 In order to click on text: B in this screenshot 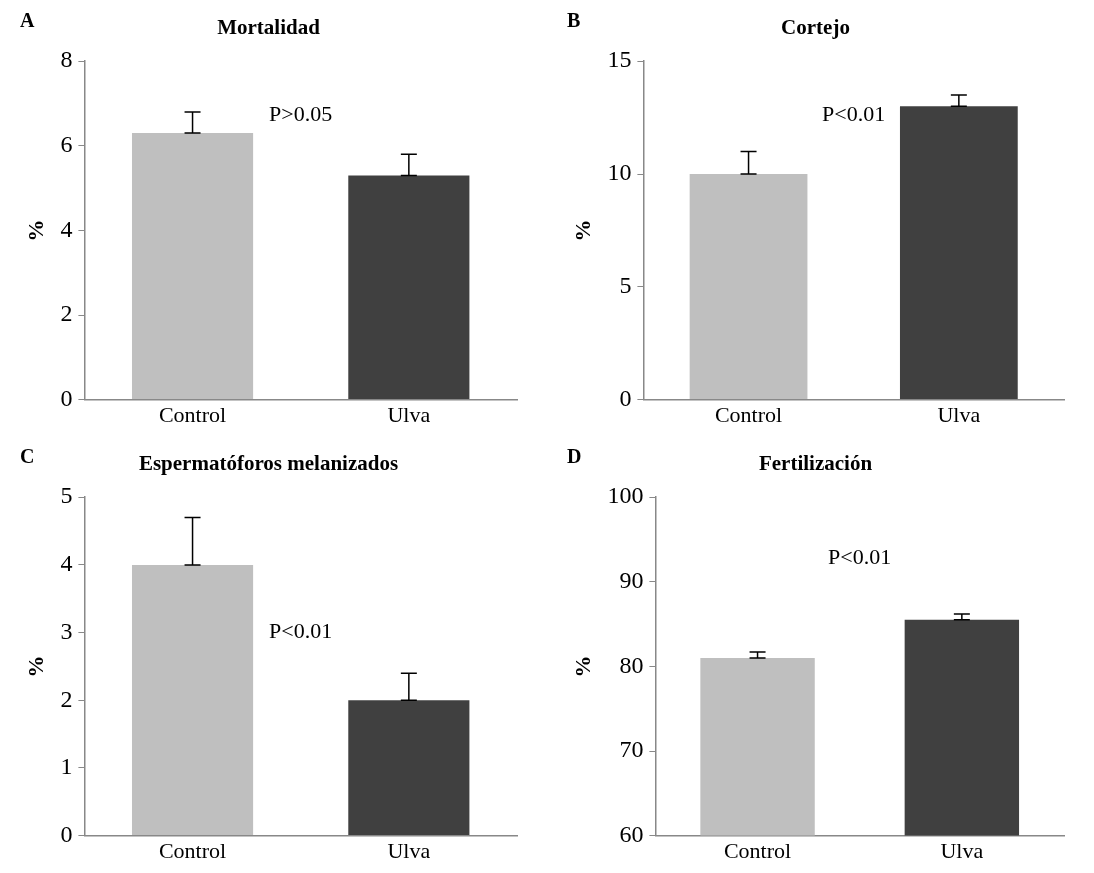, I will do `click(574, 20)`.